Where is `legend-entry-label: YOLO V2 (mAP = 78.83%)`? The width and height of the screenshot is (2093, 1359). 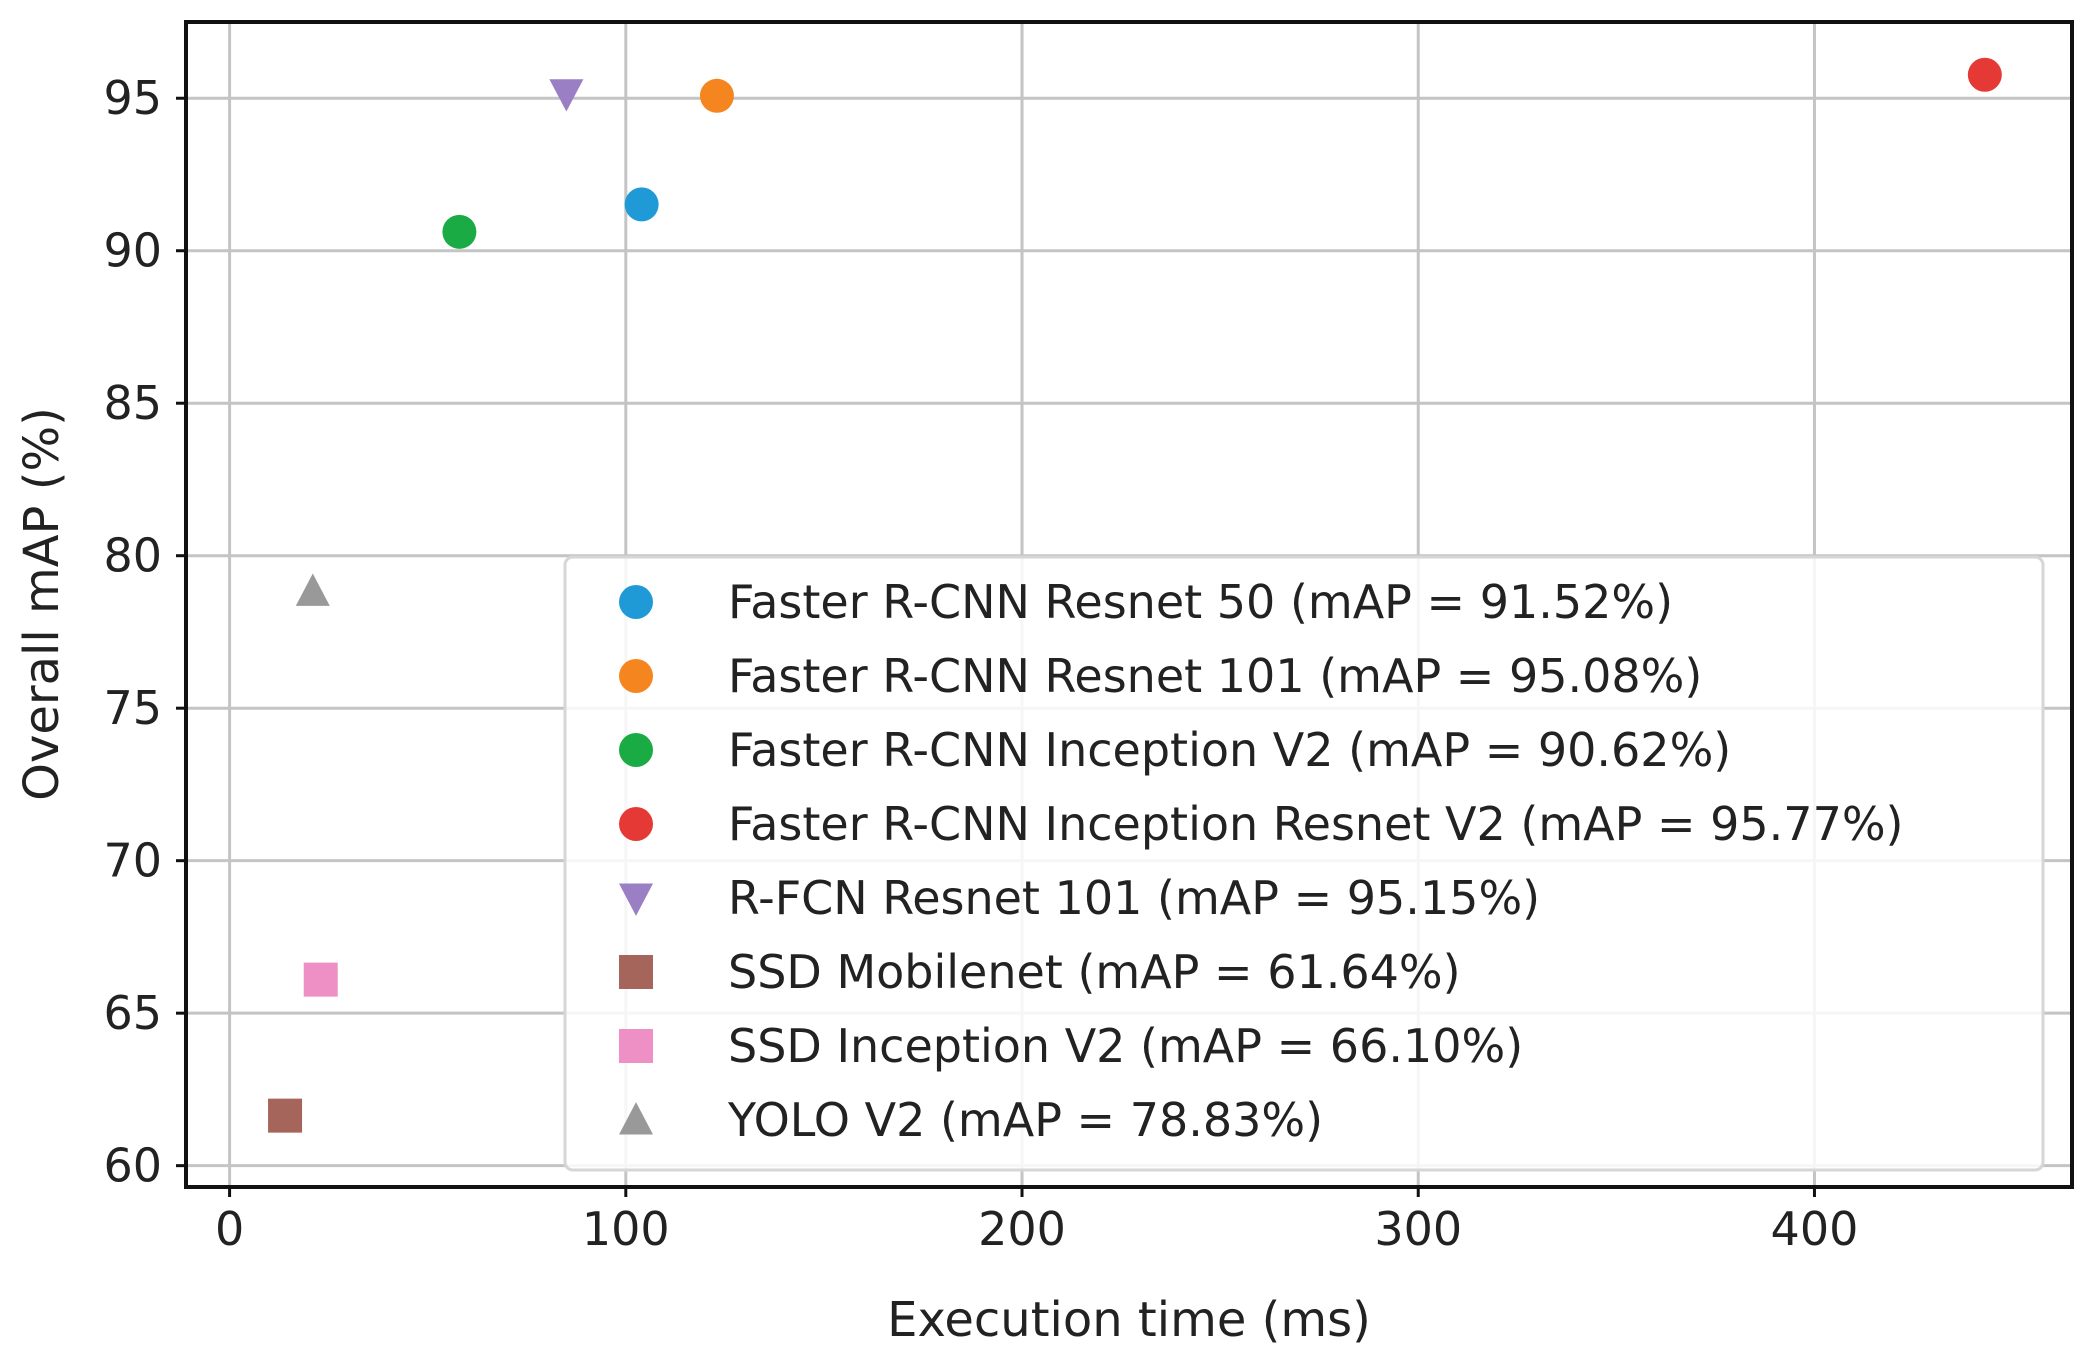
legend-entry-label: YOLO V2 (mAP = 78.83%) is located at coordinates (1025, 1120).